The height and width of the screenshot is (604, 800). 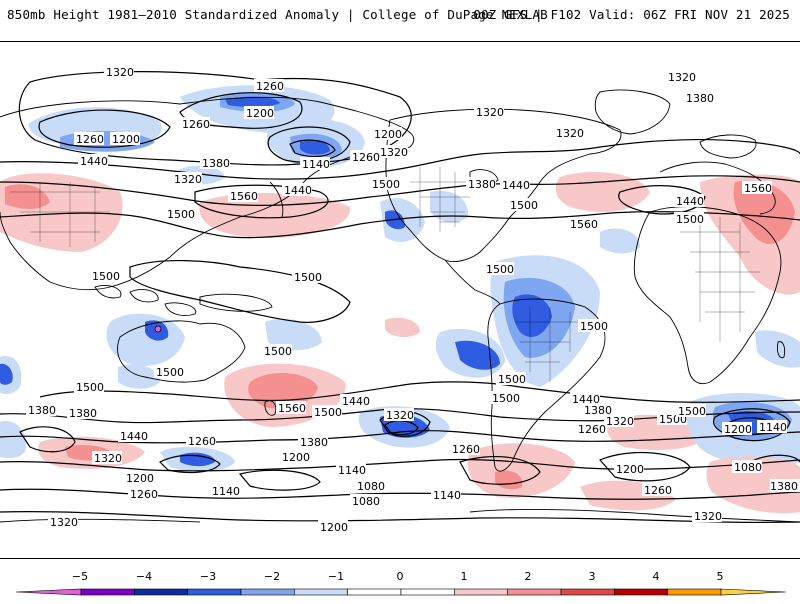 I want to click on colorbar-tick-label: 1, so click(x=464, y=576).